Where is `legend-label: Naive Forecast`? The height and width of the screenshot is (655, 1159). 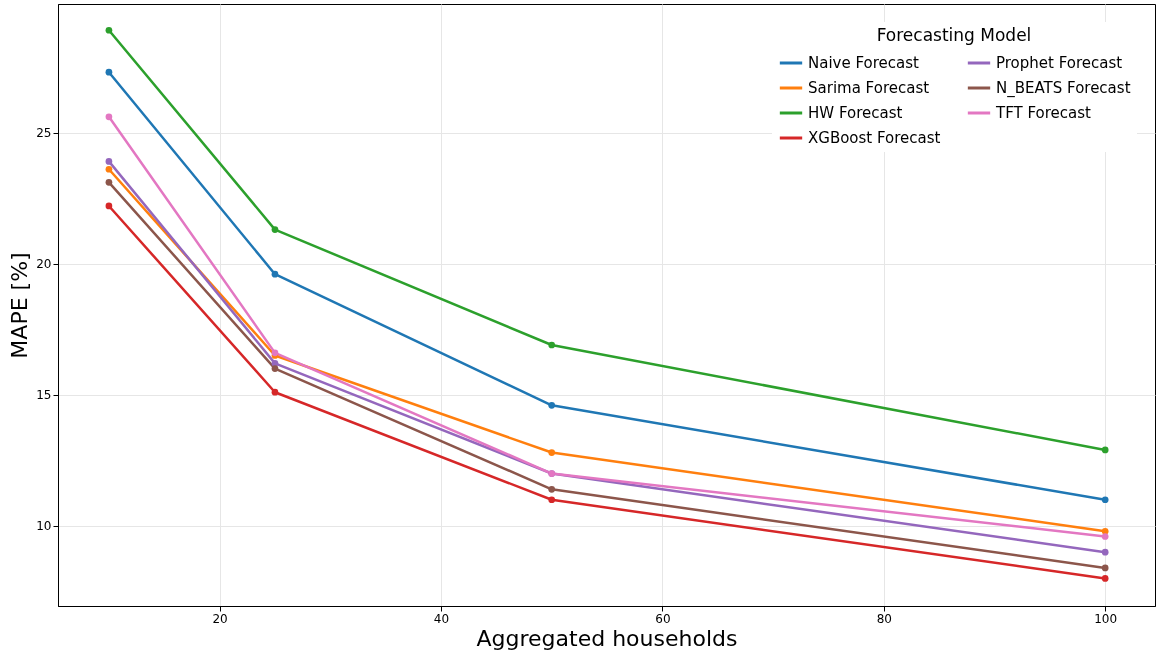
legend-label: Naive Forecast is located at coordinates (864, 63).